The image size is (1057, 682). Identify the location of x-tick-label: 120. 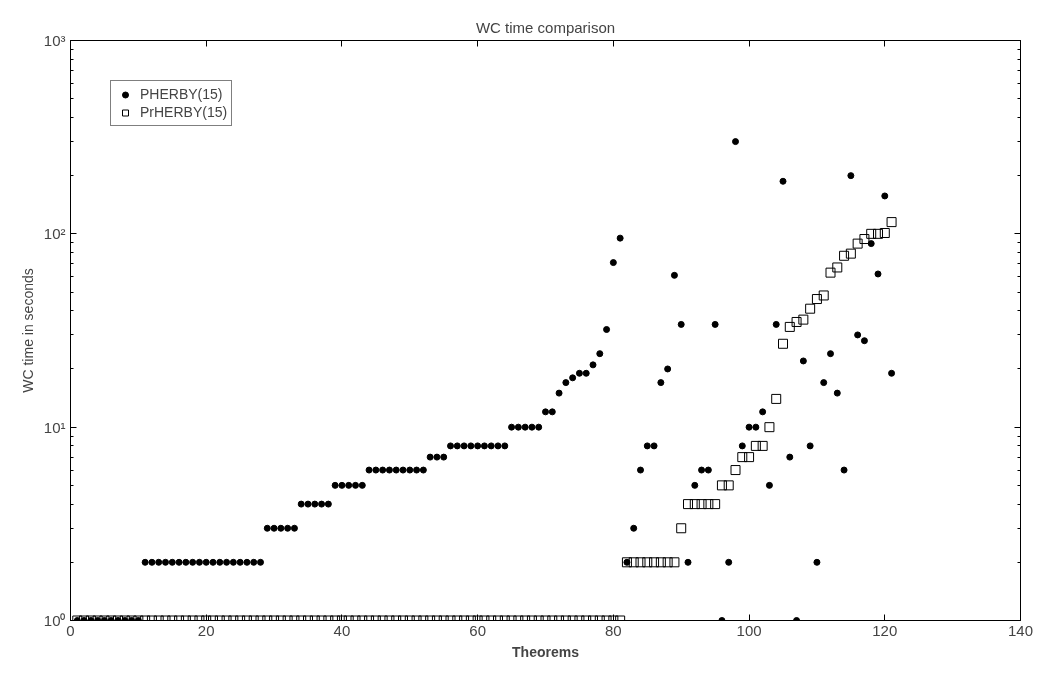
(885, 630).